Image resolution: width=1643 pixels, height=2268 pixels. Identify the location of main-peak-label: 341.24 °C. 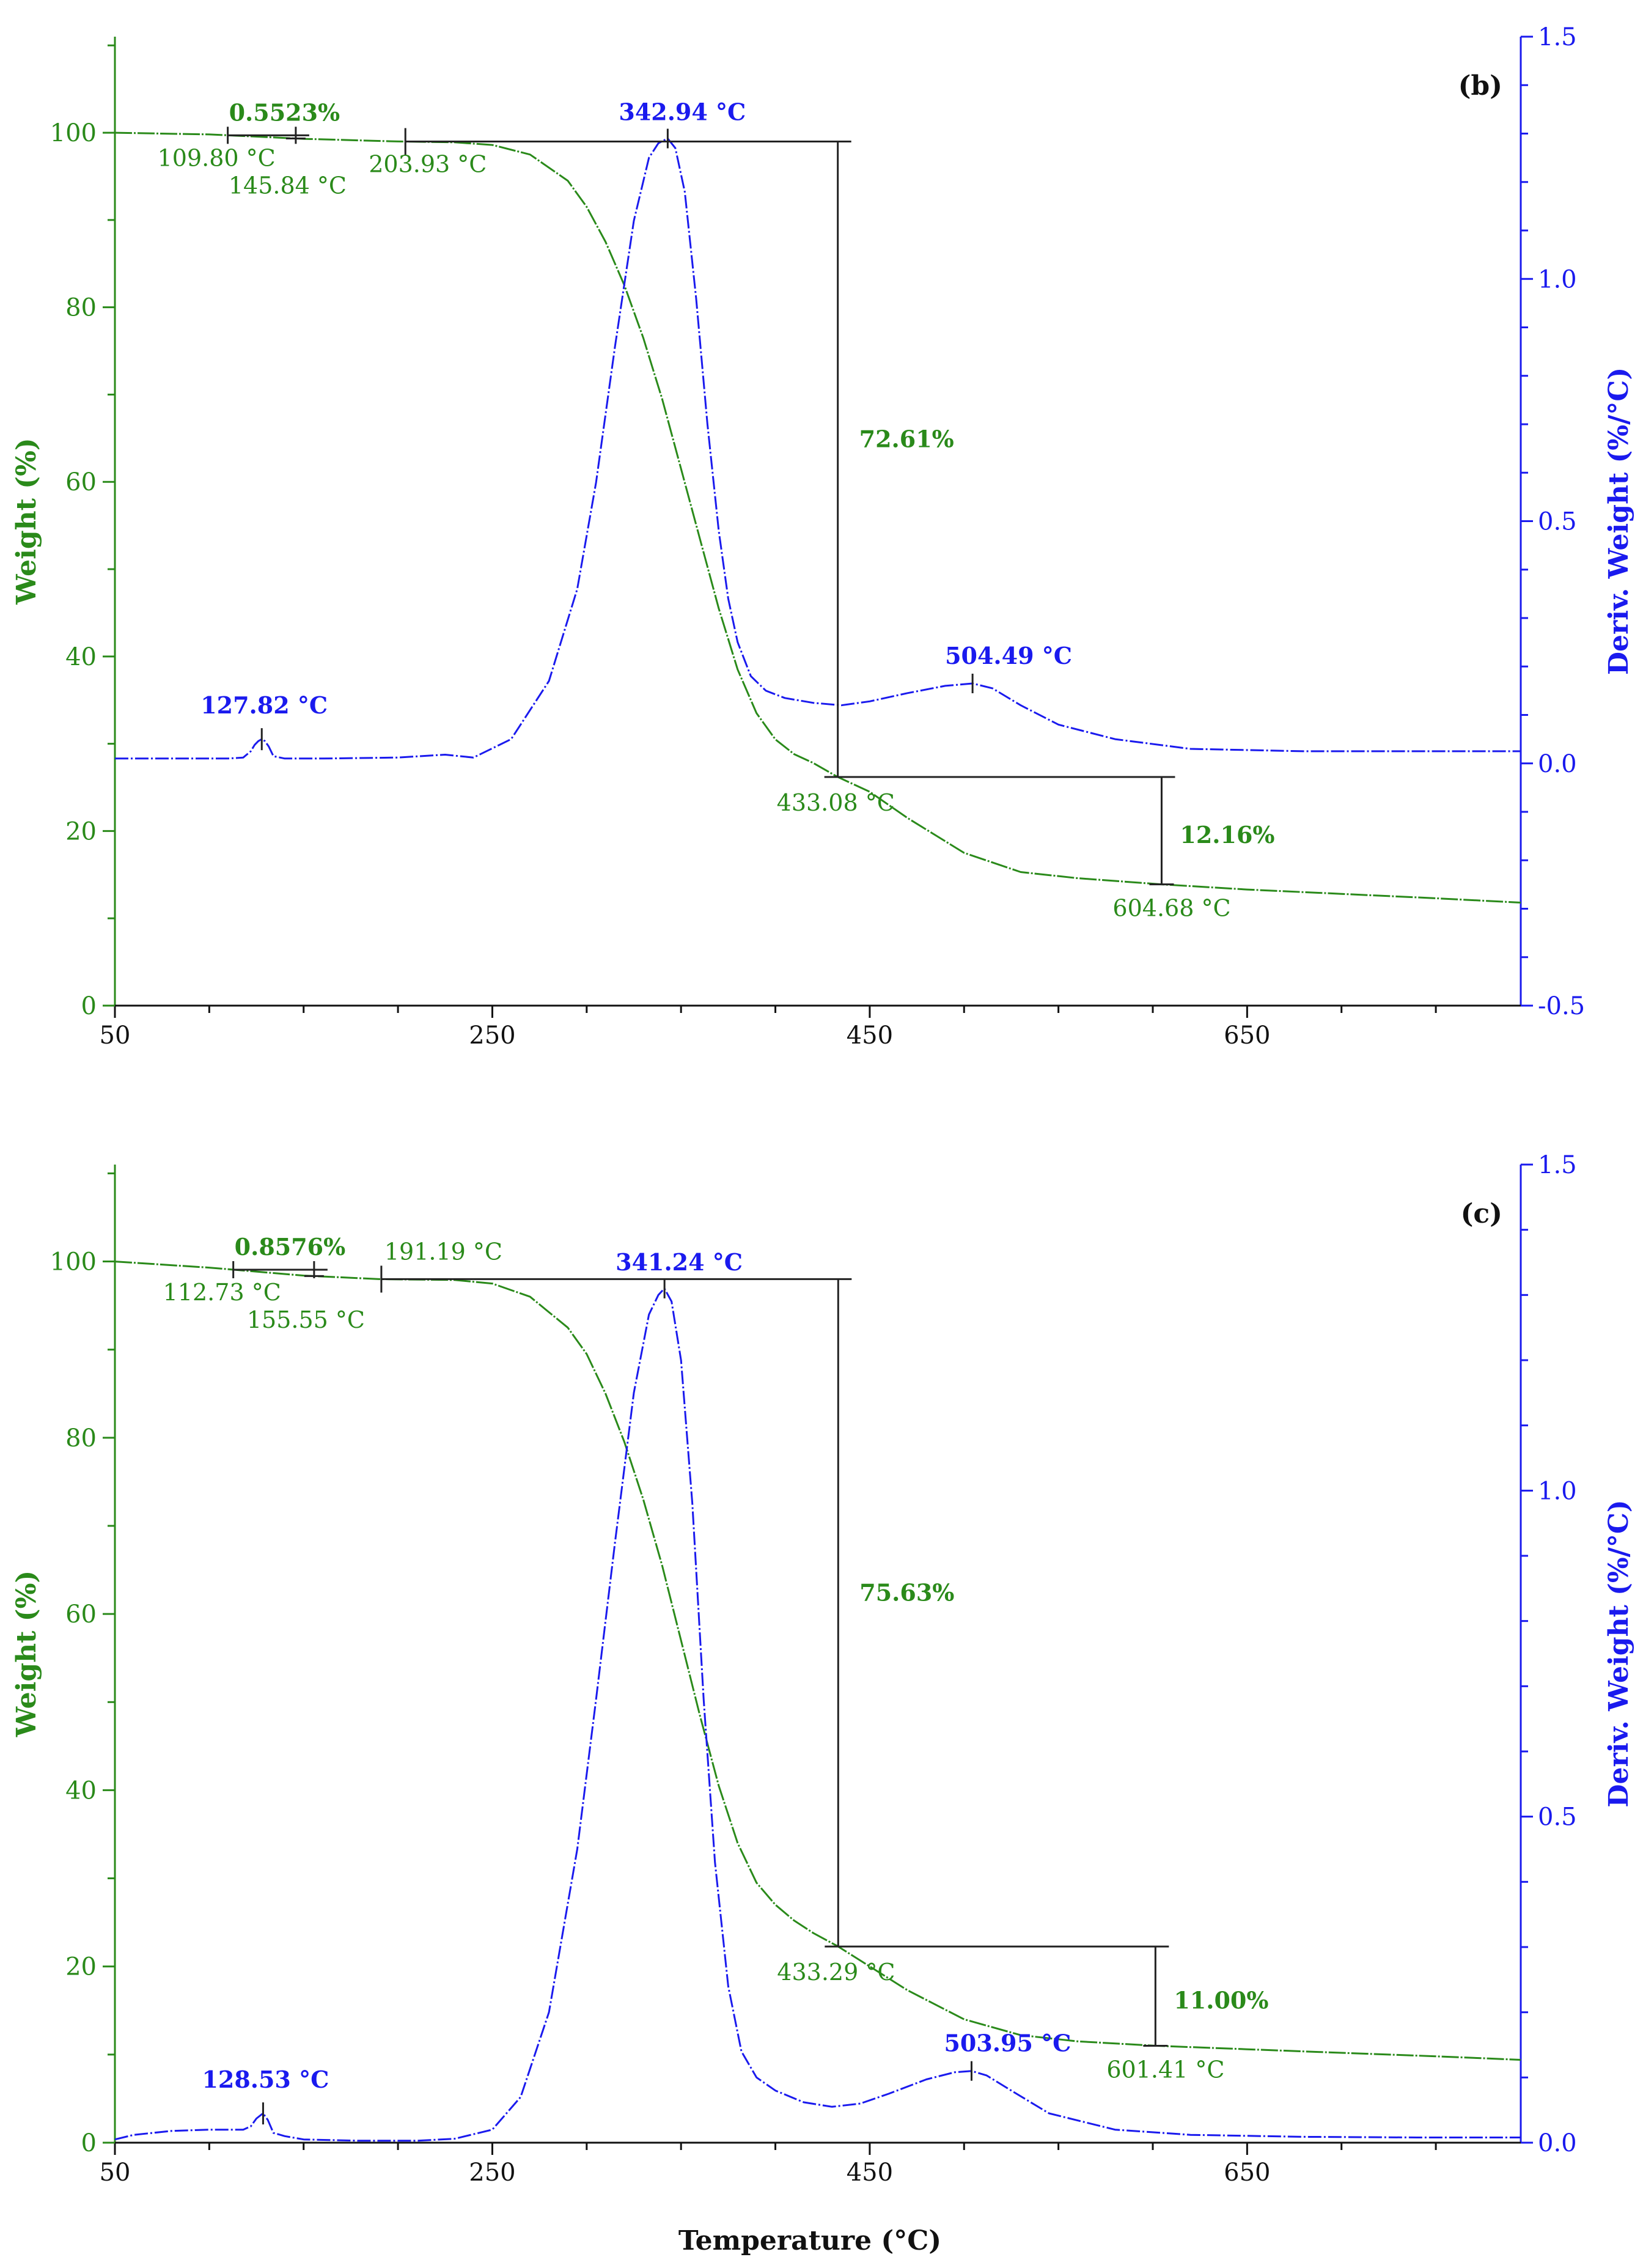
(679, 1262).